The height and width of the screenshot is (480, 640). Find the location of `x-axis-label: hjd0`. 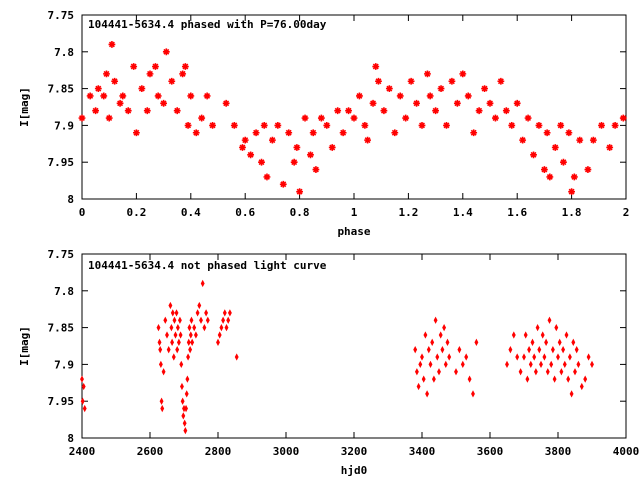

x-axis-label: hjd0 is located at coordinates (354, 470).